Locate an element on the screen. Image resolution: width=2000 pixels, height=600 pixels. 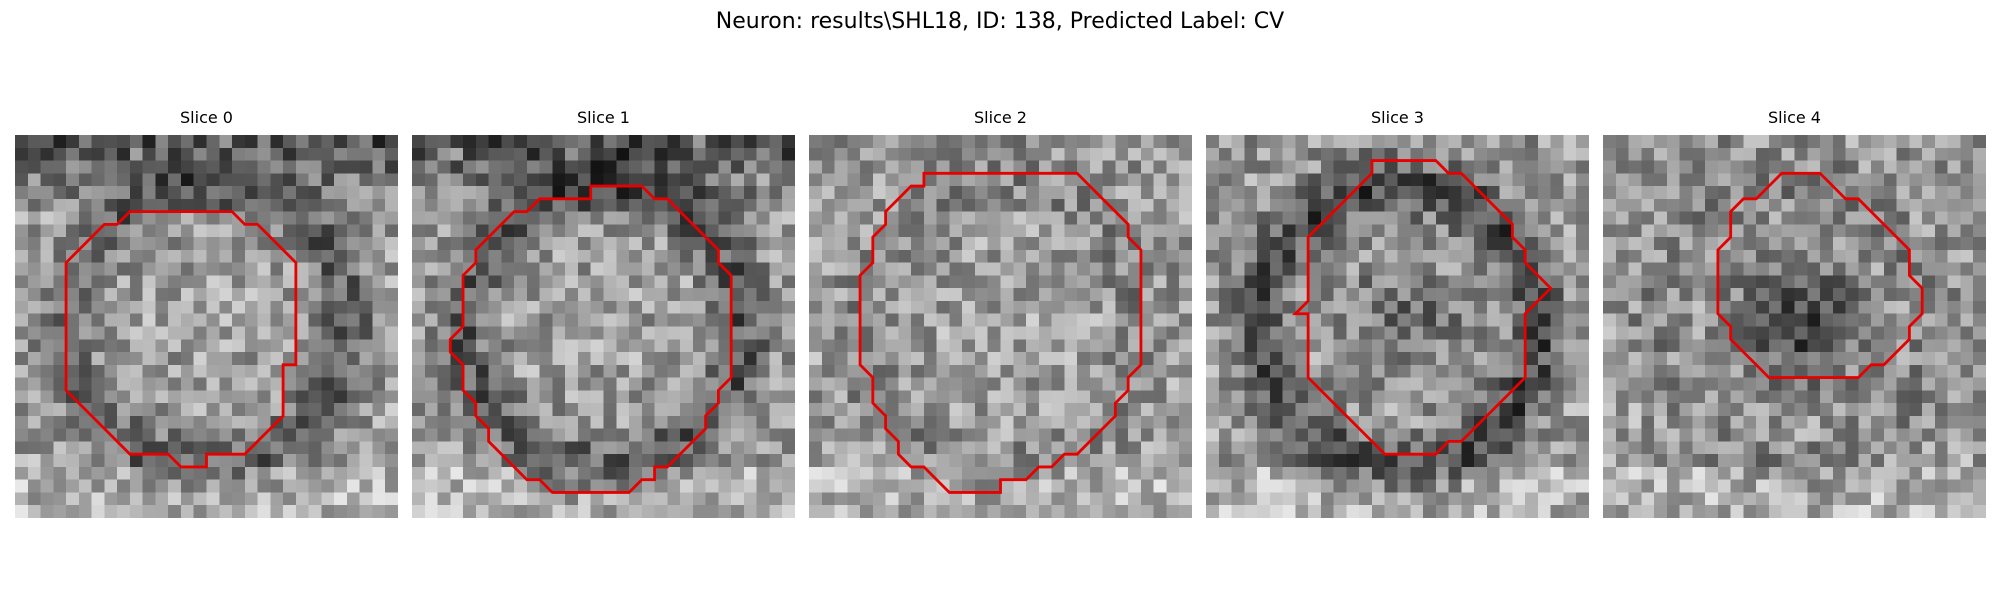
slice-title-0: Slice 0 is located at coordinates (206, 117).